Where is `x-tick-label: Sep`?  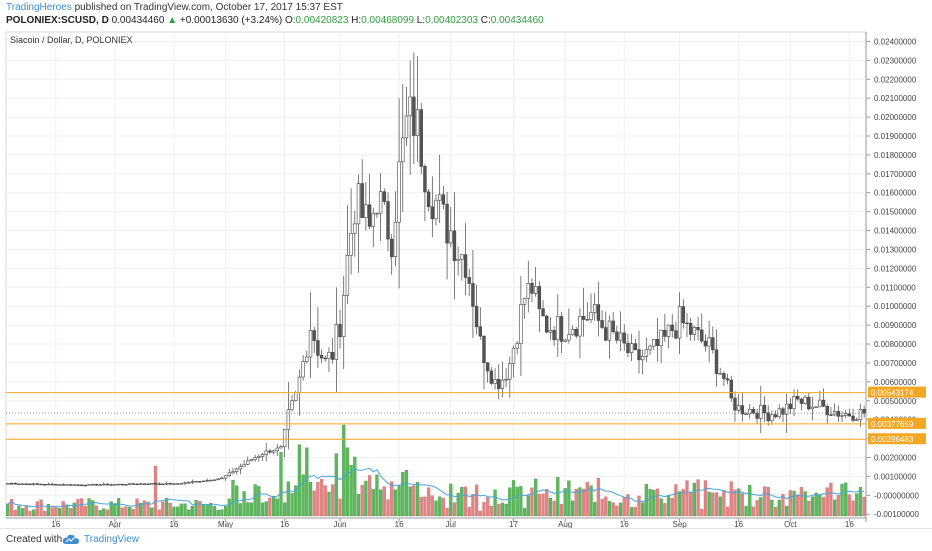 x-tick-label: Sep is located at coordinates (679, 524).